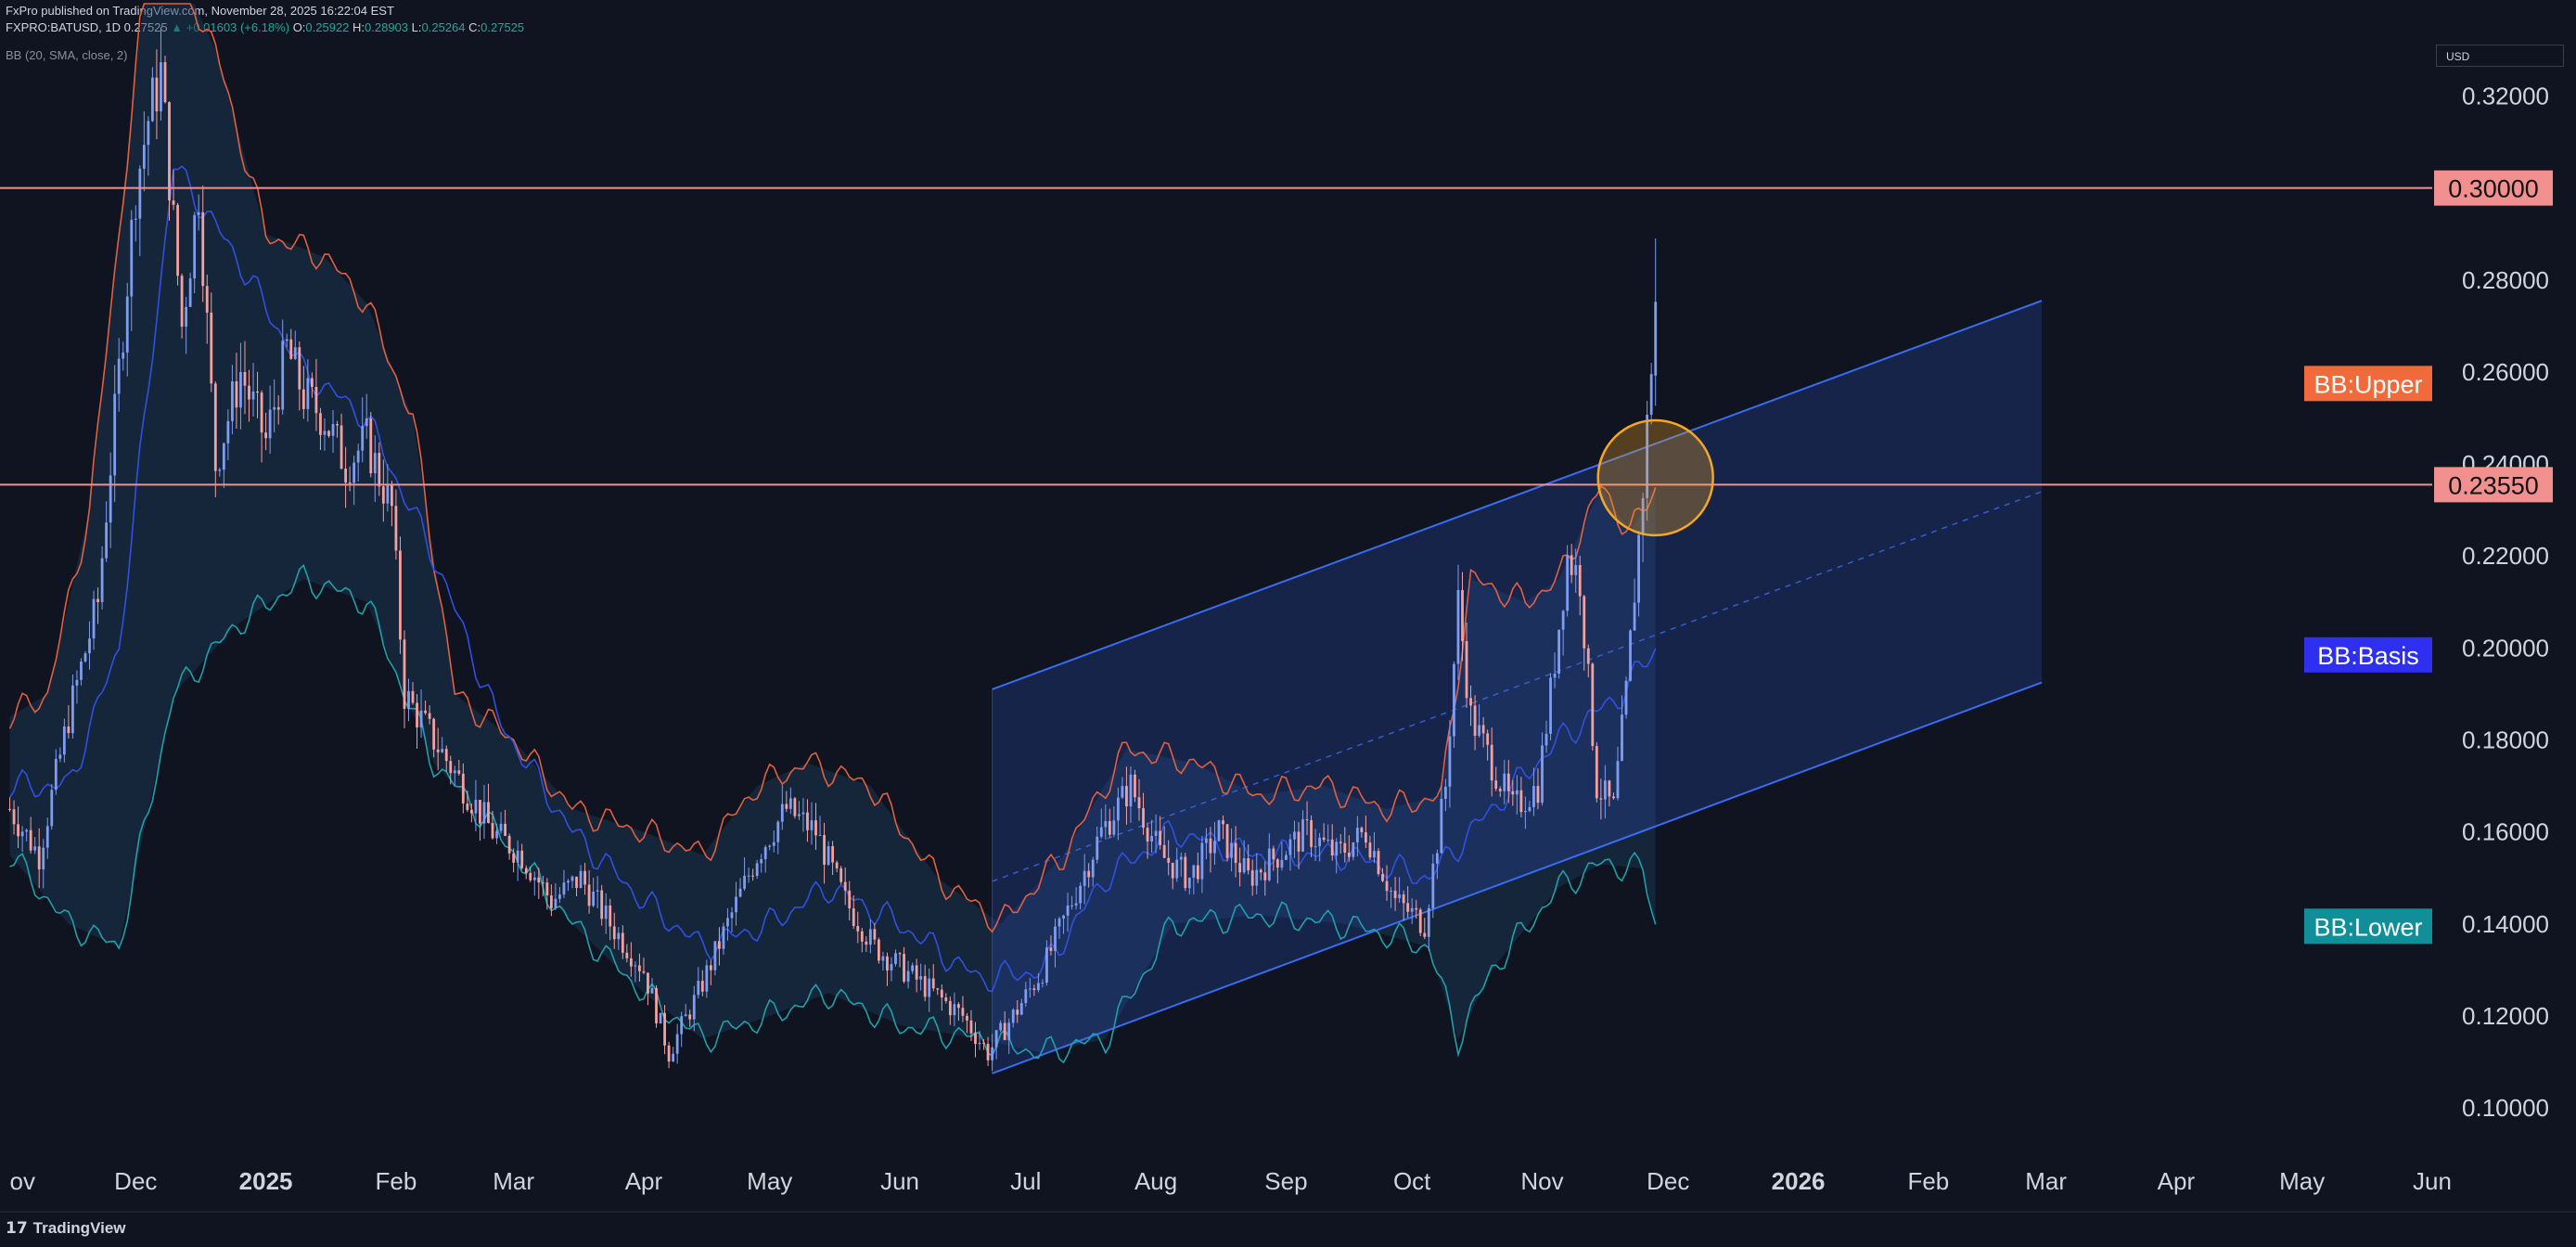  I want to click on indicator-legend: BB (20, SMA, close, 2), so click(67, 55).